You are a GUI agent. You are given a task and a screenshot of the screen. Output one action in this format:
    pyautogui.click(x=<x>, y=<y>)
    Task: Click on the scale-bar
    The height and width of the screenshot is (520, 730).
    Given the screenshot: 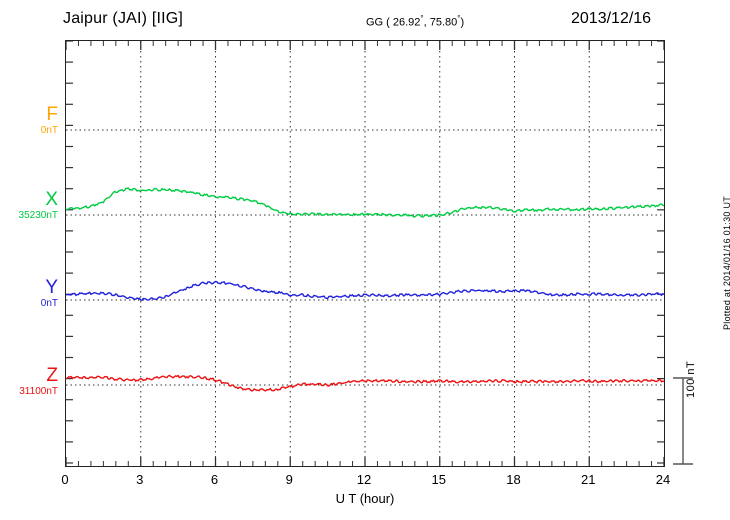 What is the action you would take?
    pyautogui.click(x=683, y=421)
    